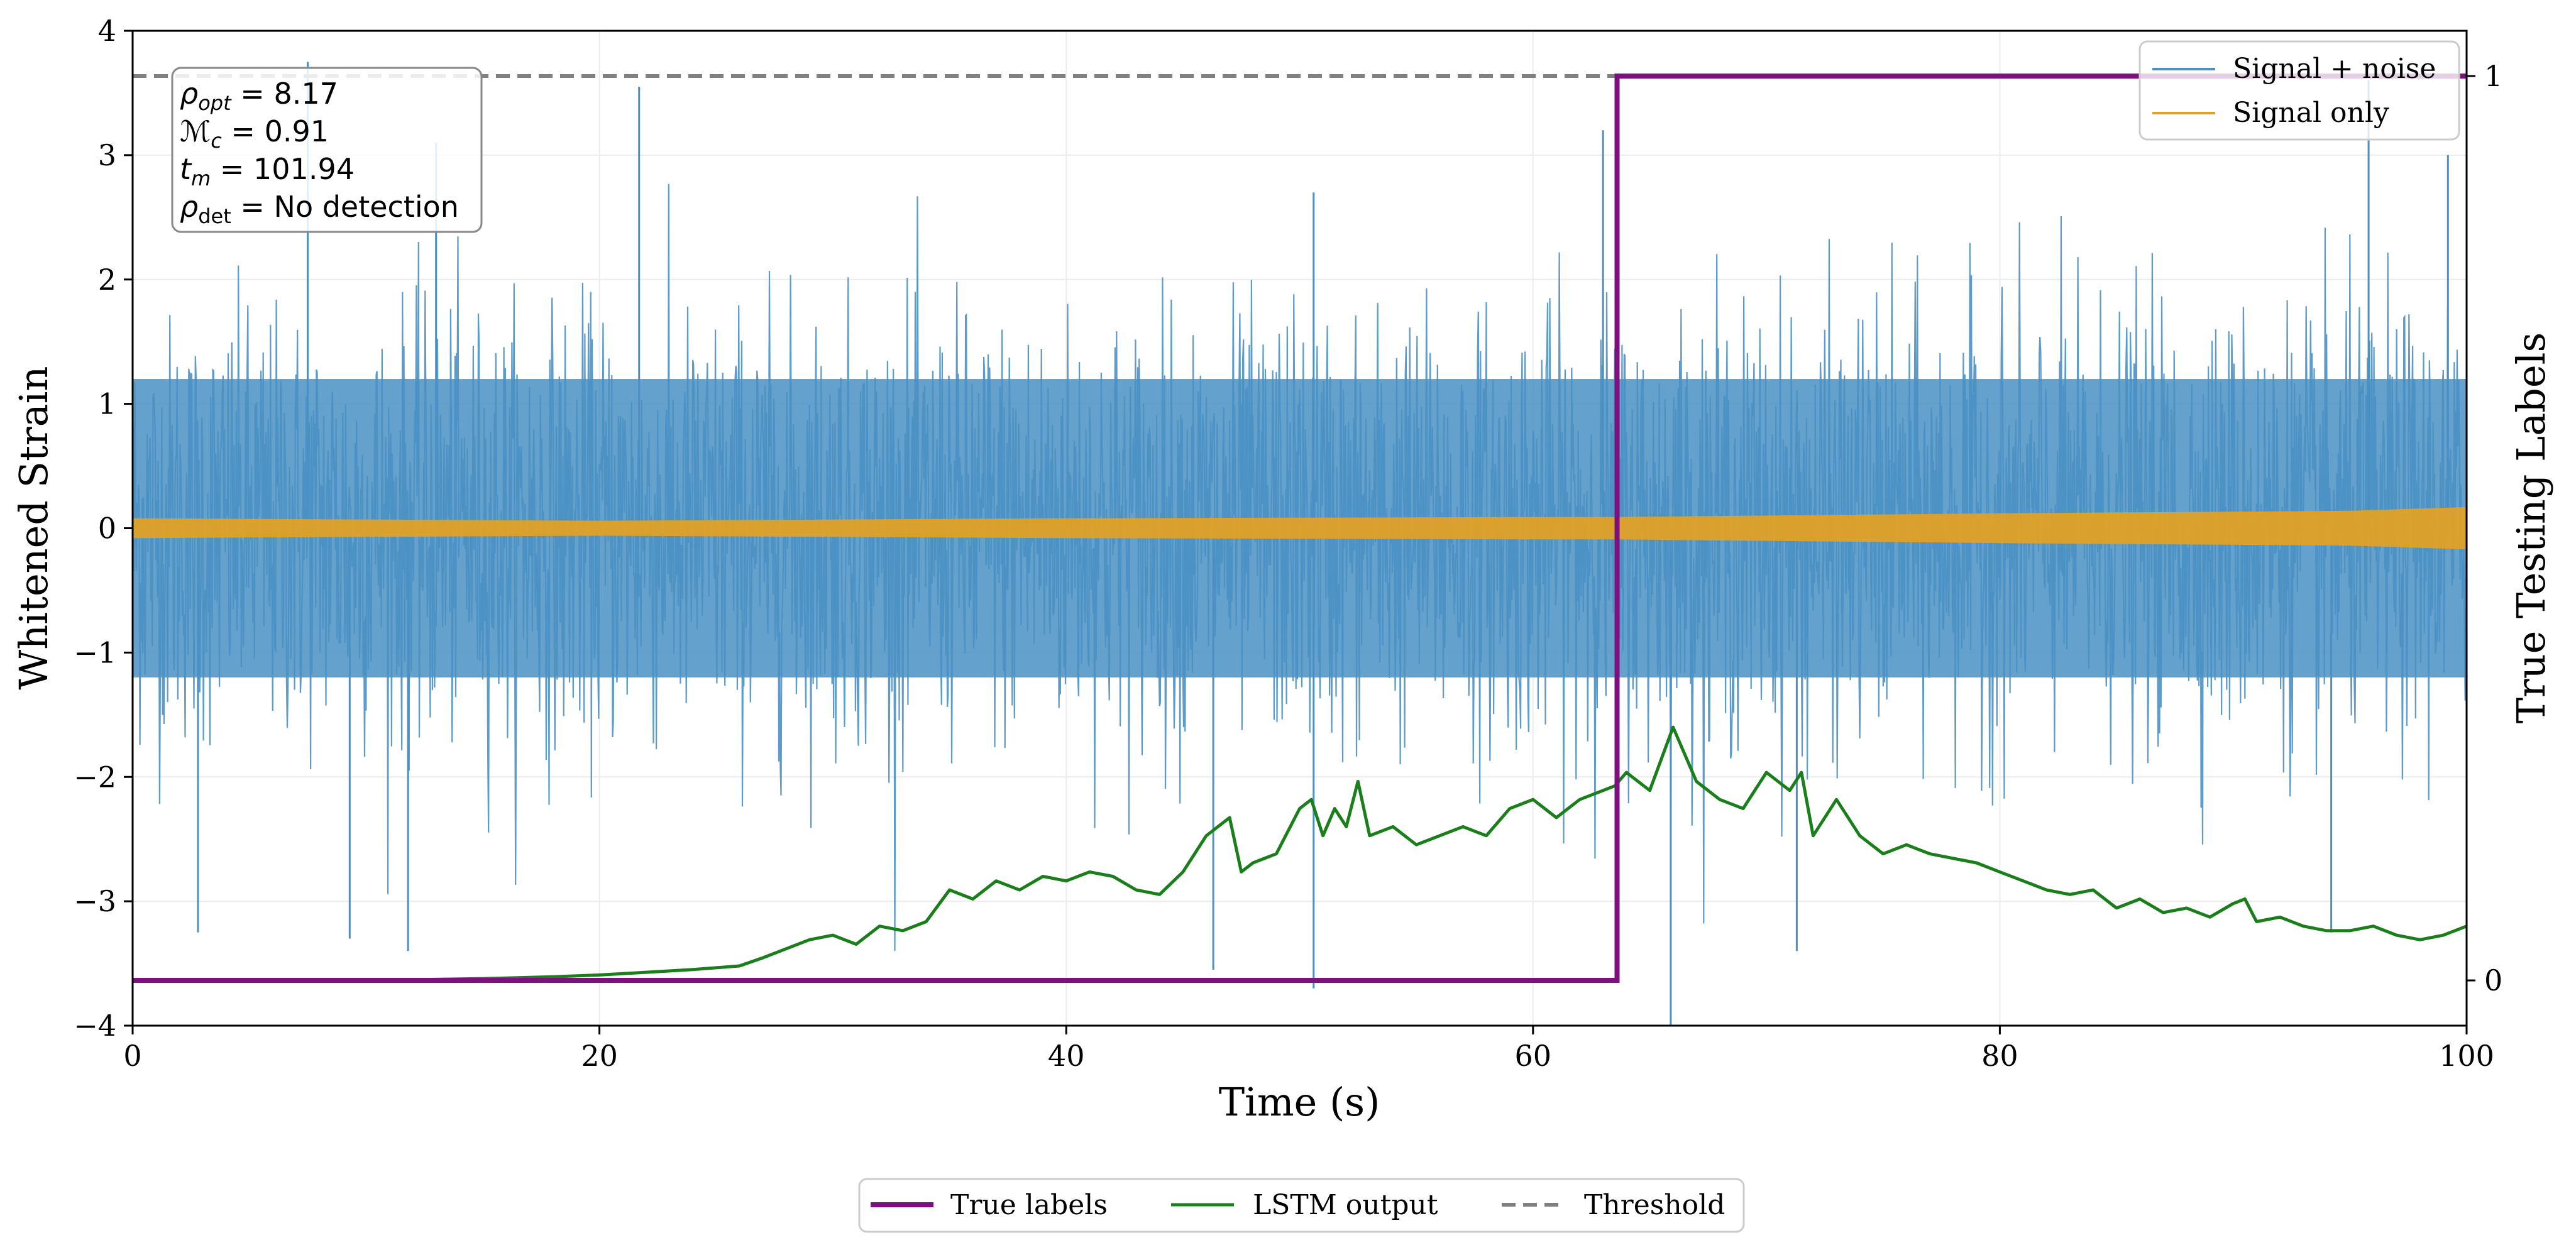 This screenshot has width=2576, height=1250. What do you see at coordinates (95, 777) in the screenshot?
I see `y-left-tick-label: −2` at bounding box center [95, 777].